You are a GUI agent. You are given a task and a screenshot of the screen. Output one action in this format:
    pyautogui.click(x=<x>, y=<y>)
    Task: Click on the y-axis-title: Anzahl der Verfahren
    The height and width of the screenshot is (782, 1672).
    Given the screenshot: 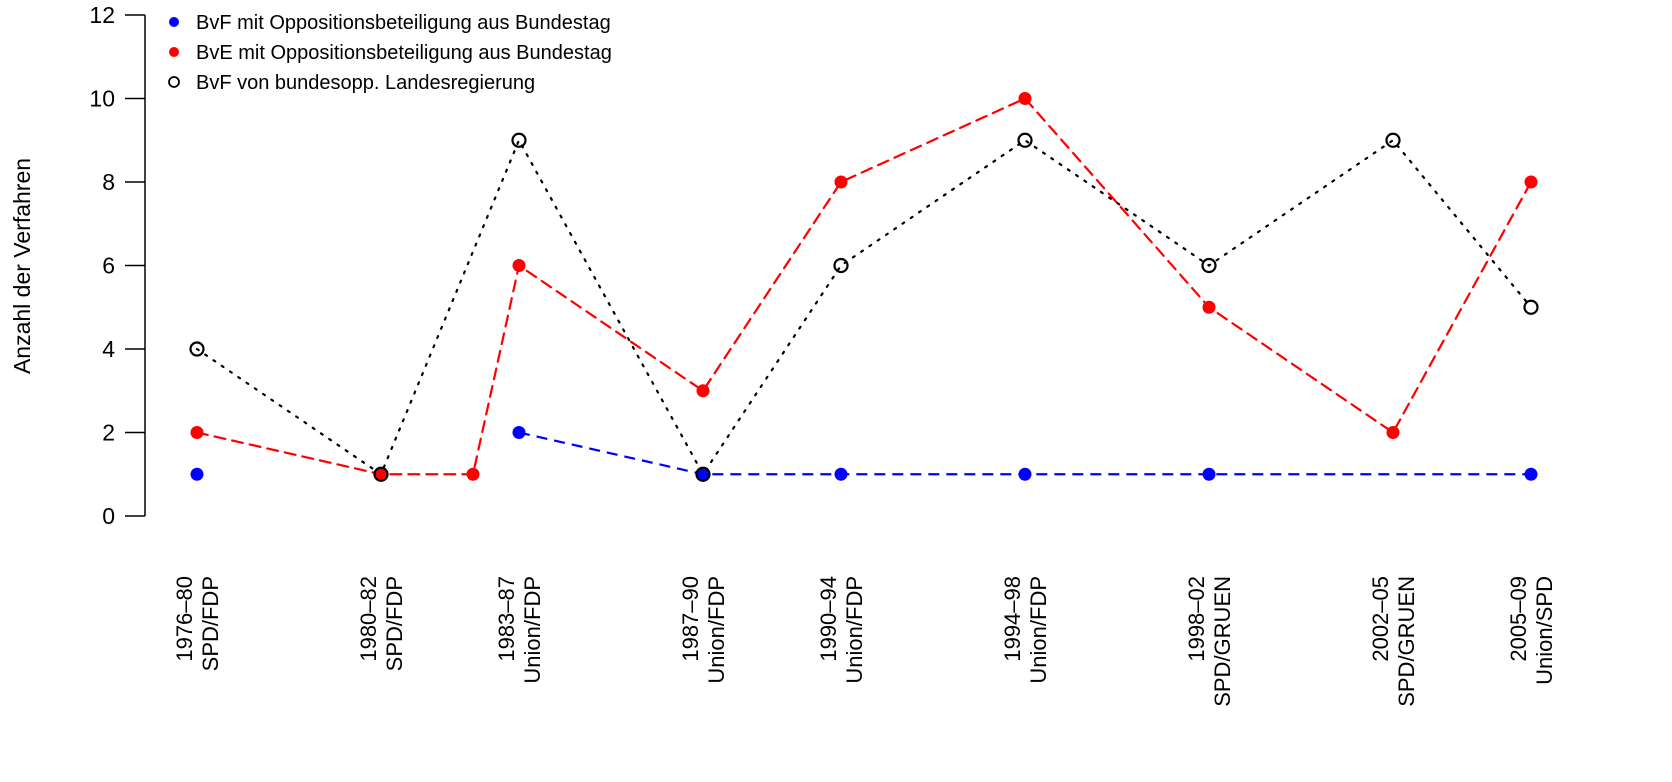 What is the action you would take?
    pyautogui.click(x=22, y=266)
    